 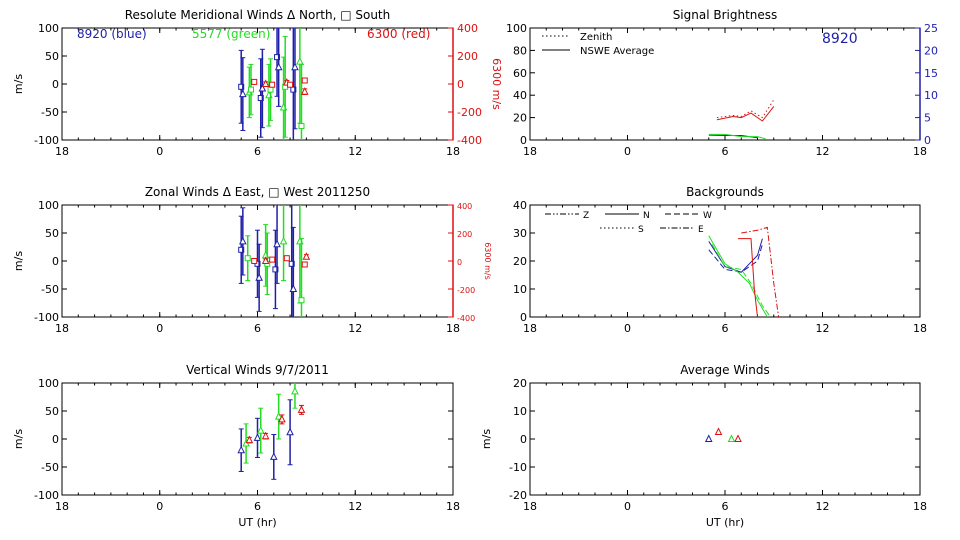 I want to click on y-tick-label: -50, so click(x=50, y=112).